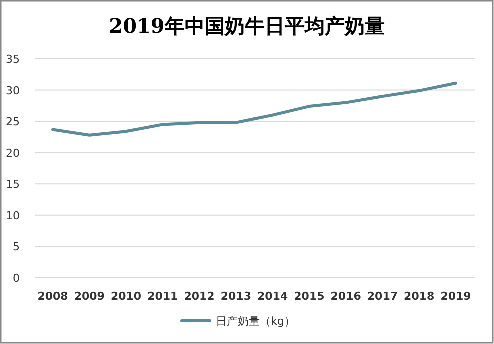  What do you see at coordinates (247, 26) in the screenshot?
I see `chart-title: 2019年中国奶牛日平均产奶量` at bounding box center [247, 26].